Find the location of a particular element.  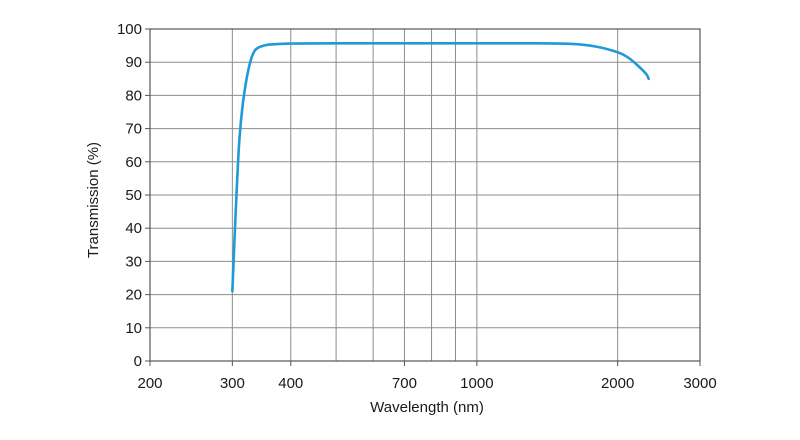

y-tick-label-30: 30 is located at coordinates (133, 261).